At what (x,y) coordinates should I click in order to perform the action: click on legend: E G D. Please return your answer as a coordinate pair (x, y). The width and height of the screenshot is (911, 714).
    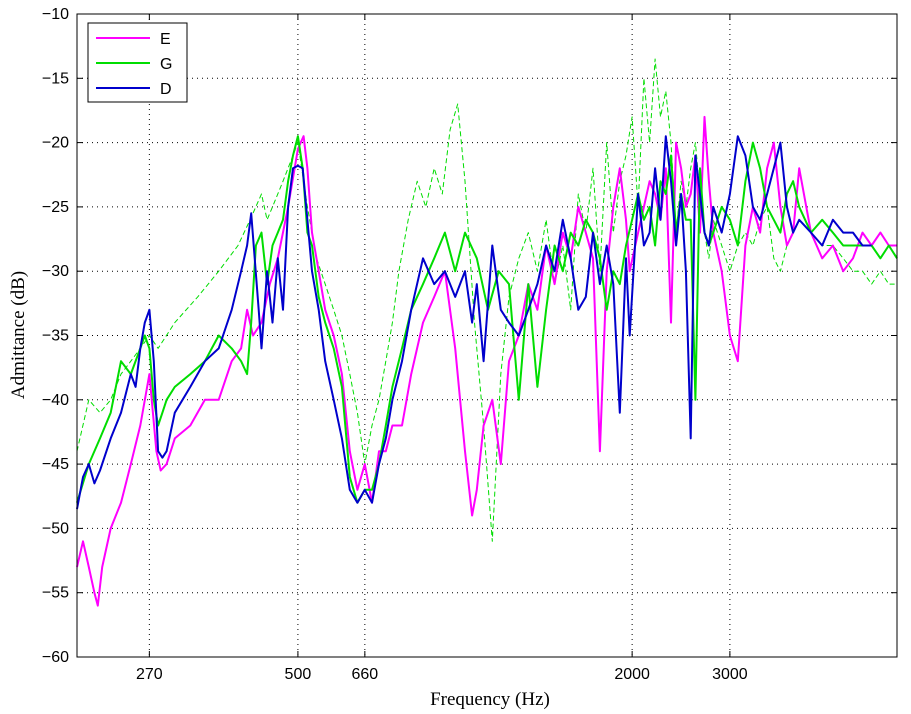
    Looking at the image, I should click on (137, 62).